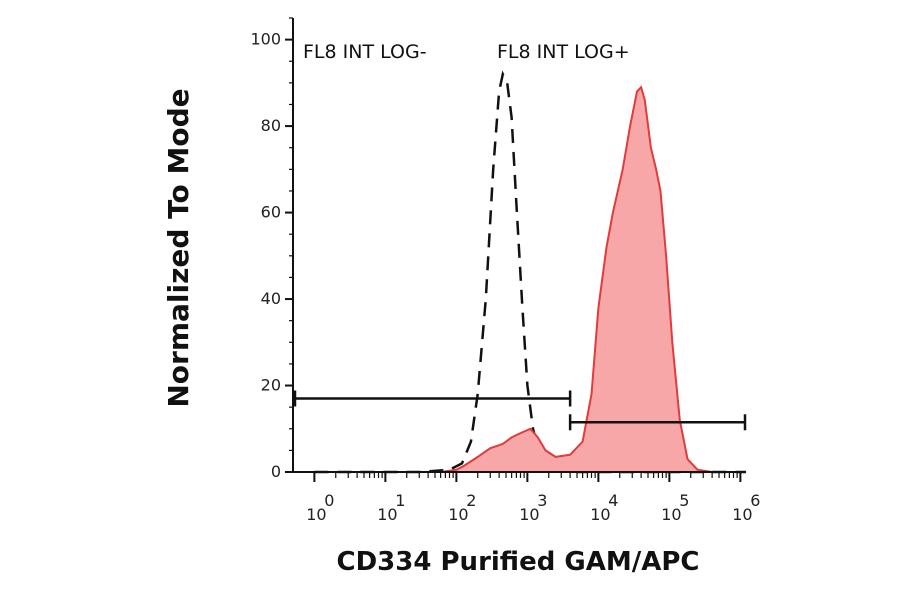  Describe the element at coordinates (316, 514) in the screenshot. I see `x-tick-label-0: 10` at that location.